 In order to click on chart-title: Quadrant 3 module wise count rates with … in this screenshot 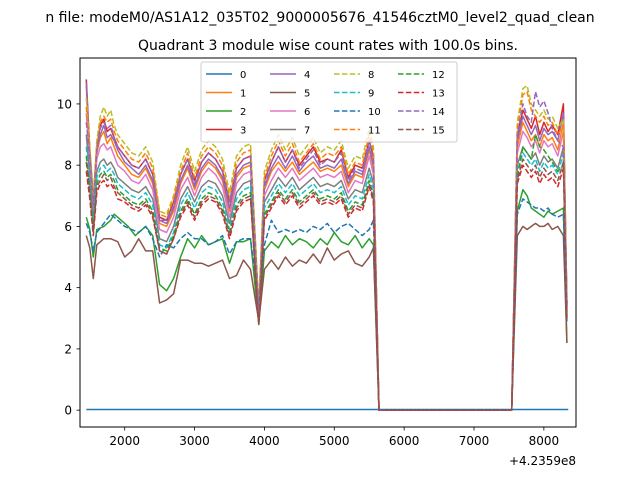, I will do `click(328, 46)`.